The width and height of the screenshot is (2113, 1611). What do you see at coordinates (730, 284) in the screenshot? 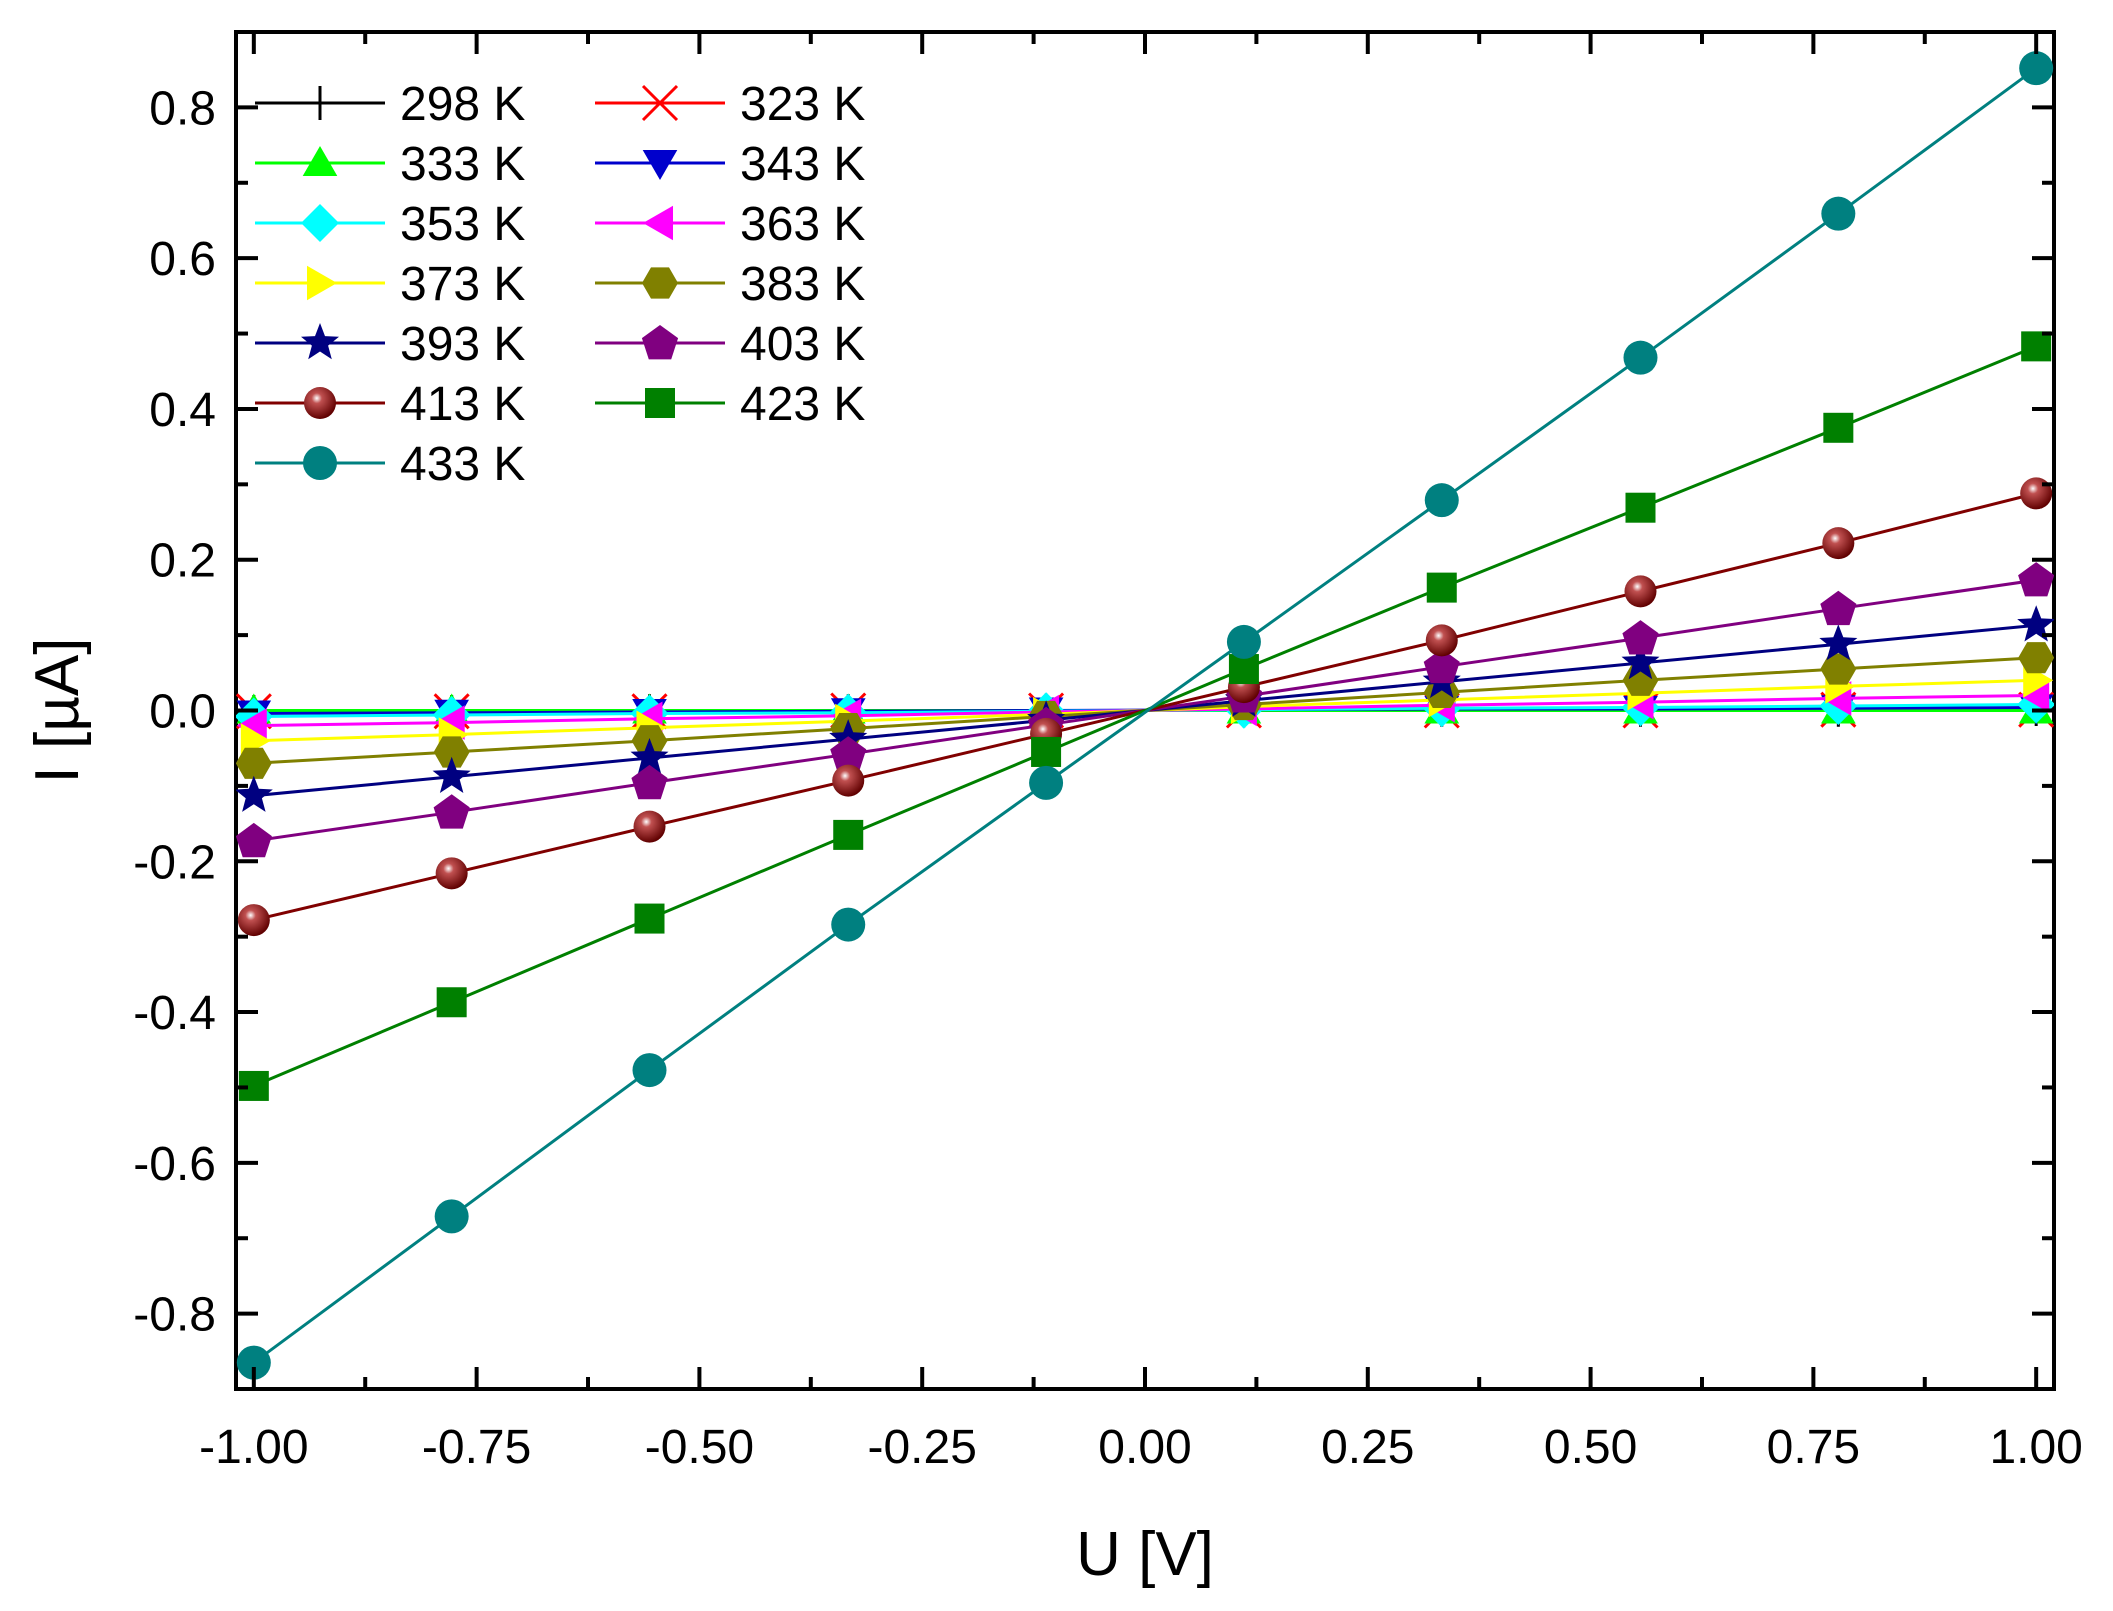
I see `legend-entry-383k: 383 K` at bounding box center [730, 284].